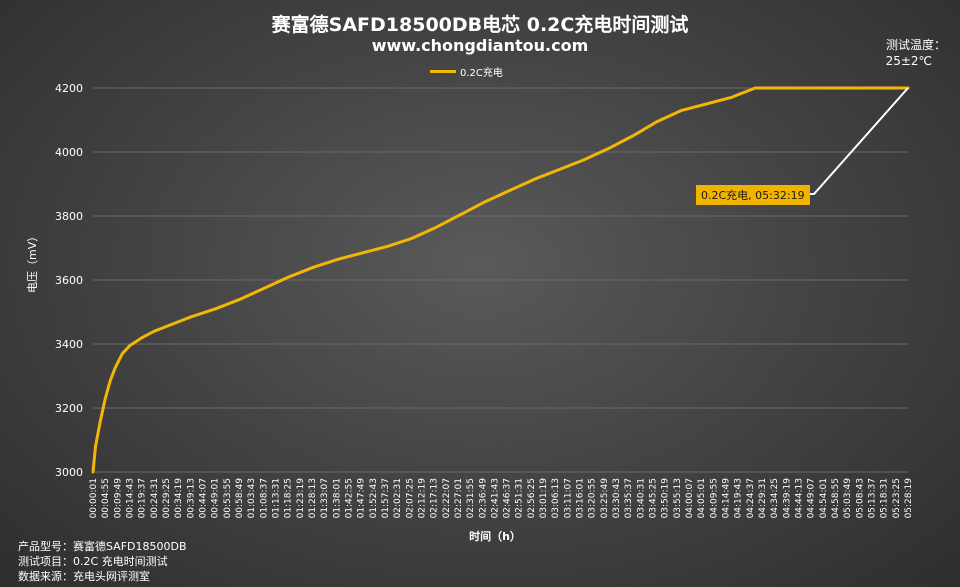  Describe the element at coordinates (69, 88) in the screenshot. I see `y-tick-label: 4200` at that location.